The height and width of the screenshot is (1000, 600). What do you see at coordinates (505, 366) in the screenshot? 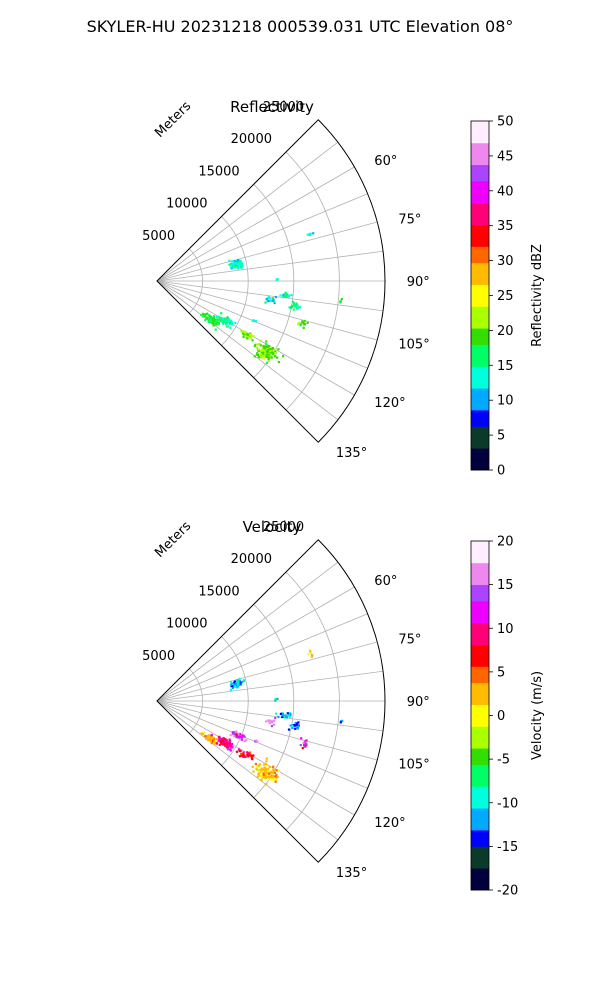
I see `colorbar-tick-label: 15` at bounding box center [505, 366].